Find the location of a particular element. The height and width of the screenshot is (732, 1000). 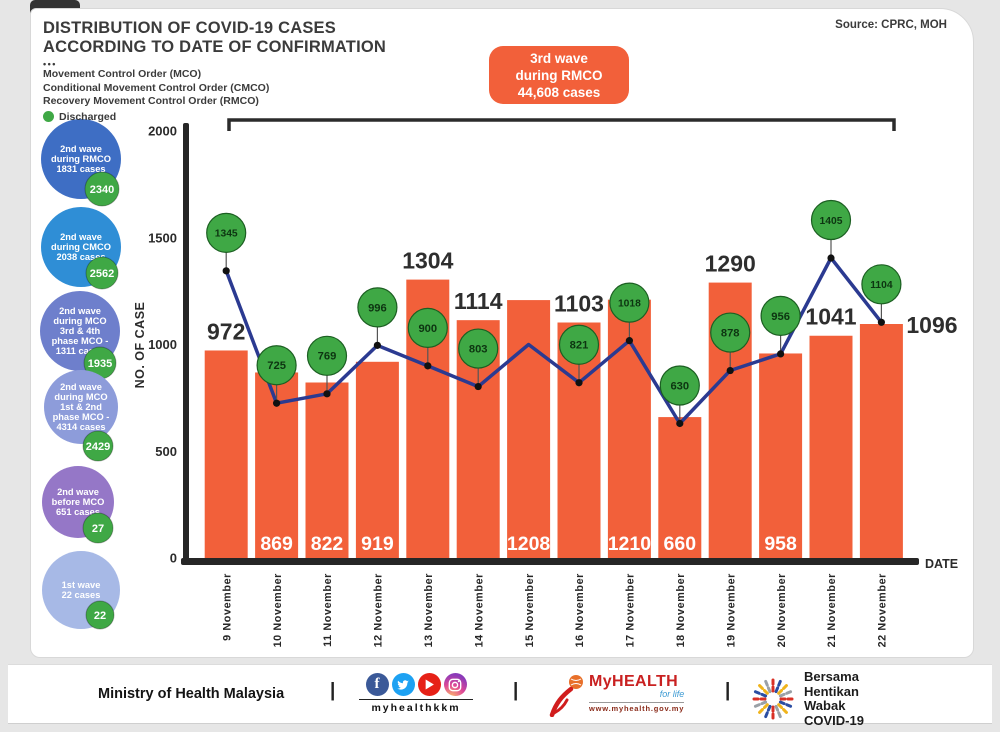

discharged-value-label: 769 is located at coordinates (327, 357).